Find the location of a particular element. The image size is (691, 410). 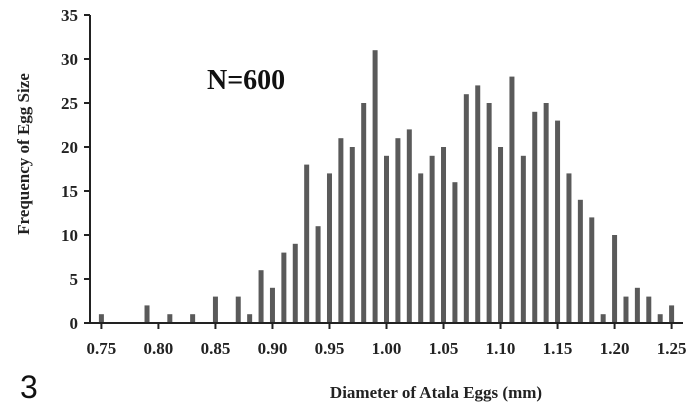

y-tick-label: 20 is located at coordinates (69, 147).